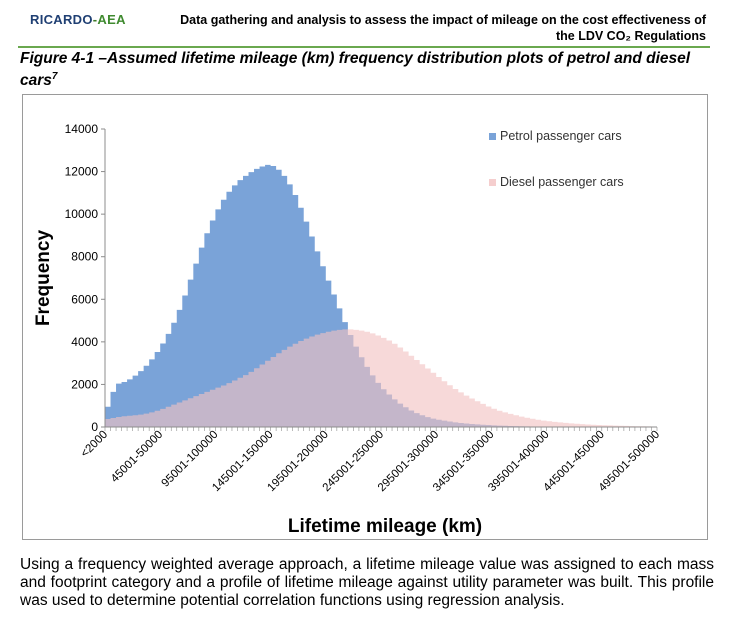 The image size is (732, 636). Describe the element at coordinates (82, 172) in the screenshot. I see `y-tick-label: 12000` at that location.